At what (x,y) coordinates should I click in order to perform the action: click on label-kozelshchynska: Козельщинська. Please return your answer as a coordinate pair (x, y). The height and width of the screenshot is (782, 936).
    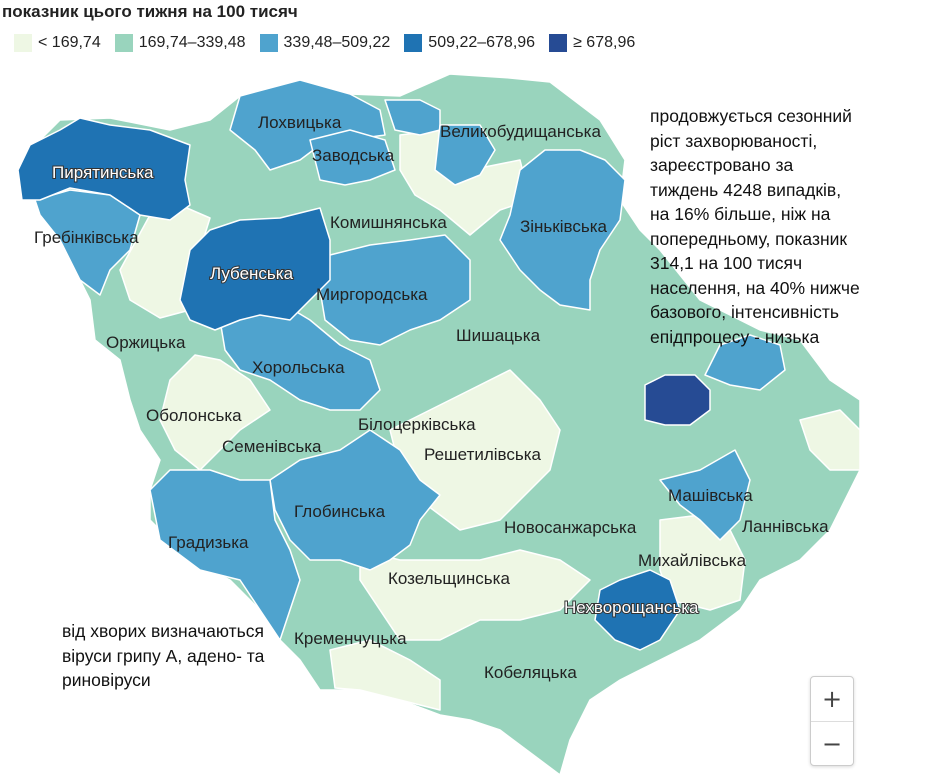
    Looking at the image, I should click on (449, 578).